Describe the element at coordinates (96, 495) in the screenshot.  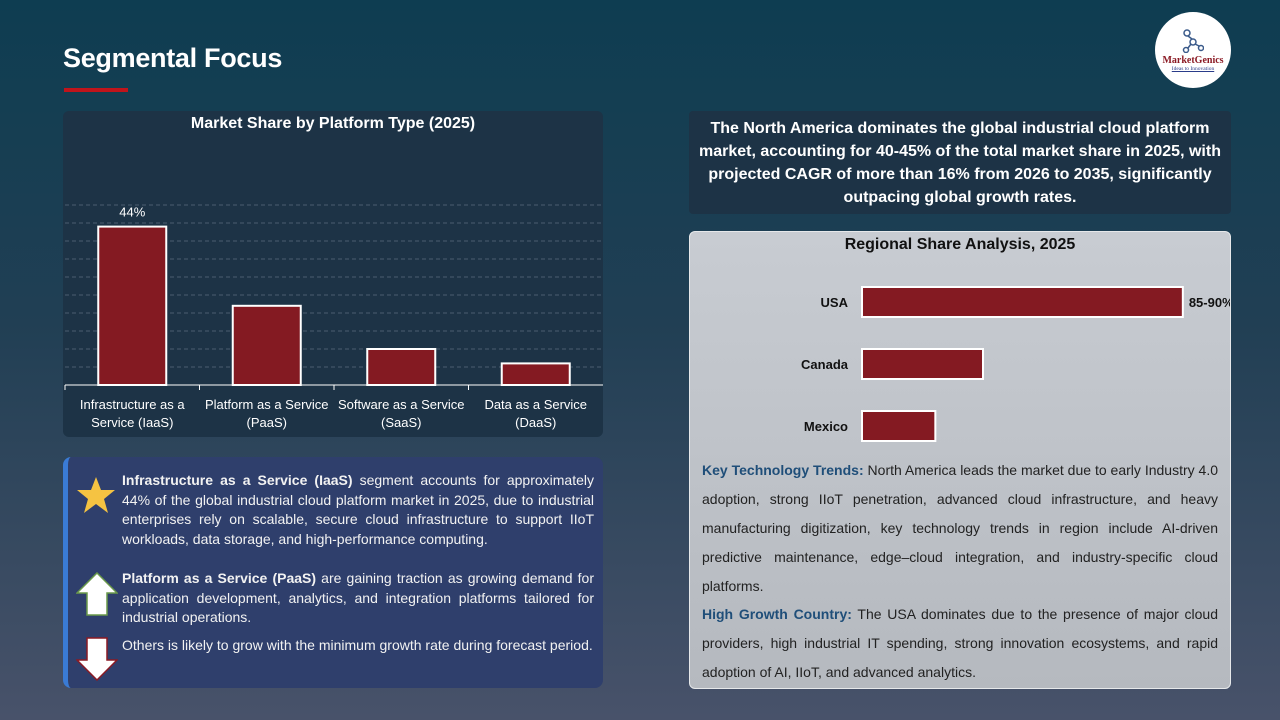
I see `star-icon` at that location.